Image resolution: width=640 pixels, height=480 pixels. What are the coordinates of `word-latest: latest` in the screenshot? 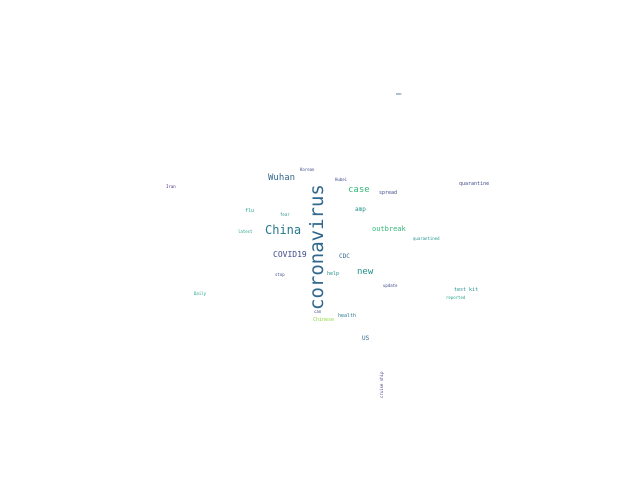 It's located at (245, 231).